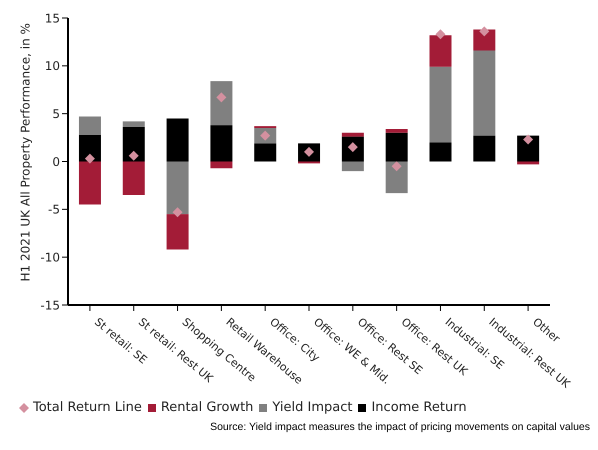 The image size is (598, 450). Describe the element at coordinates (50, 257) in the screenshot. I see `y-tick-label: -10` at that location.